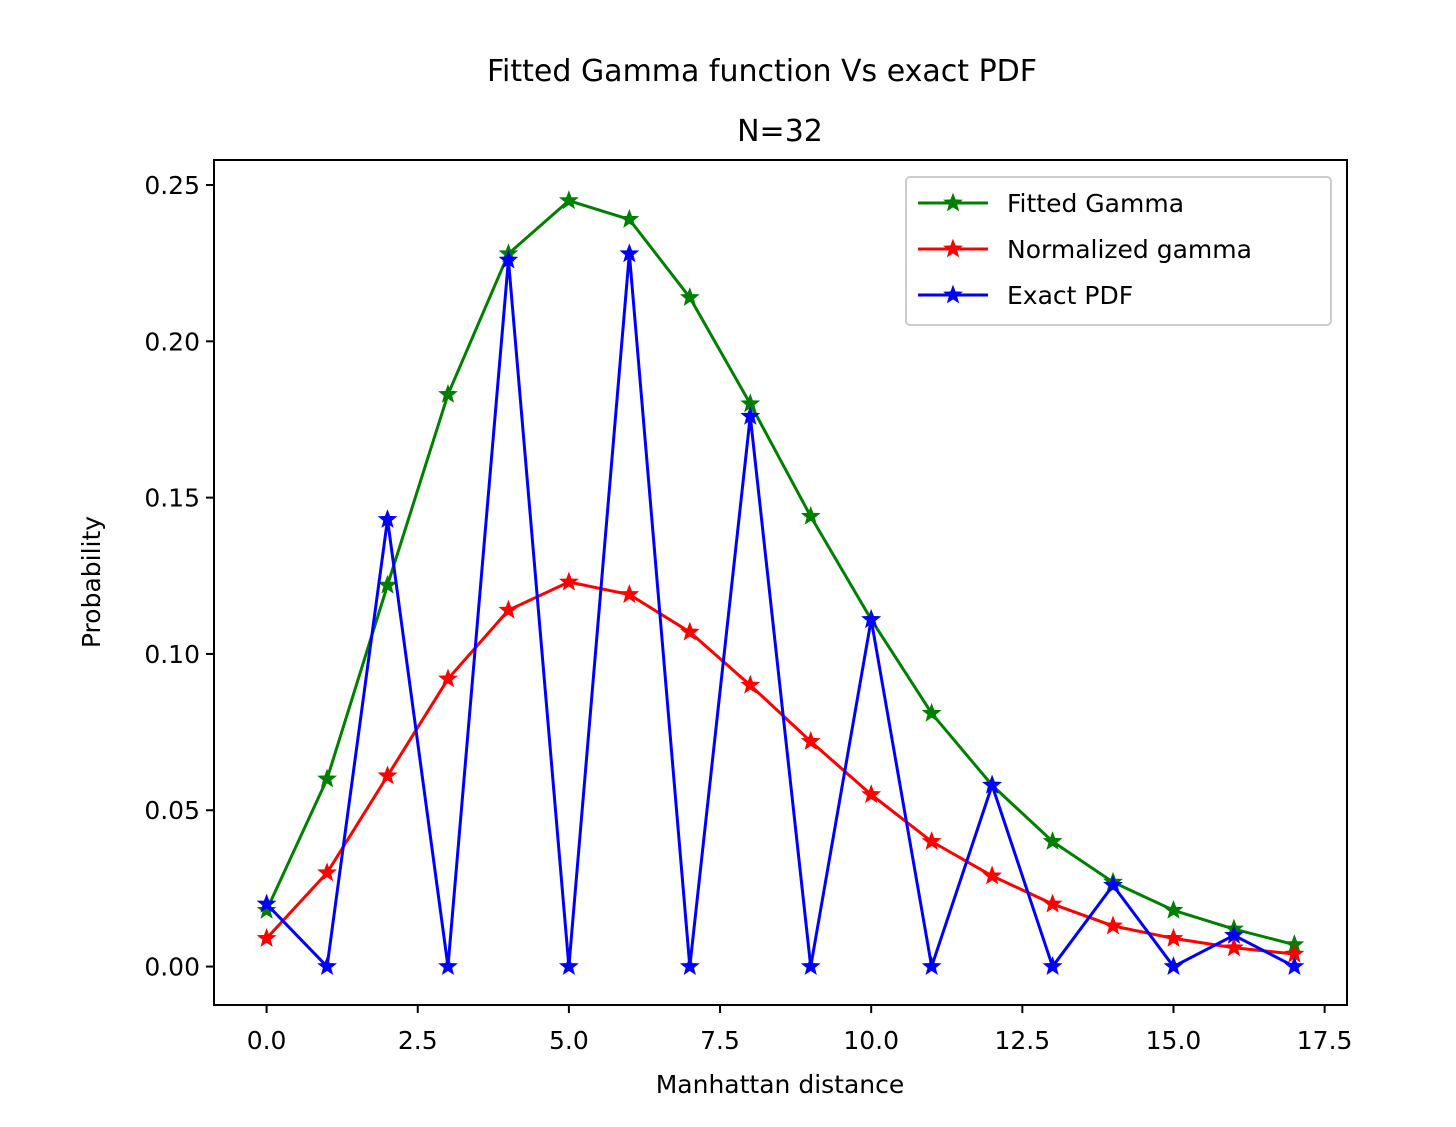 The height and width of the screenshot is (1127, 1456). What do you see at coordinates (1129, 249) in the screenshot?
I see `legend-label: Normalized gamma` at bounding box center [1129, 249].